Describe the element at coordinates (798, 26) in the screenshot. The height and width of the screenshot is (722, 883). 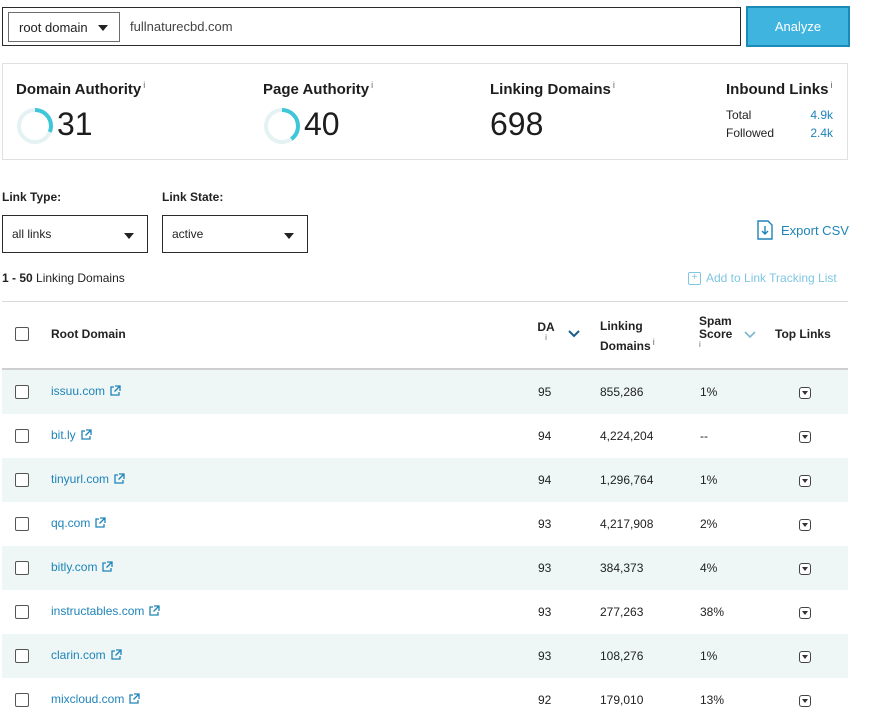
I see `analyze-button: Analyze` at that location.